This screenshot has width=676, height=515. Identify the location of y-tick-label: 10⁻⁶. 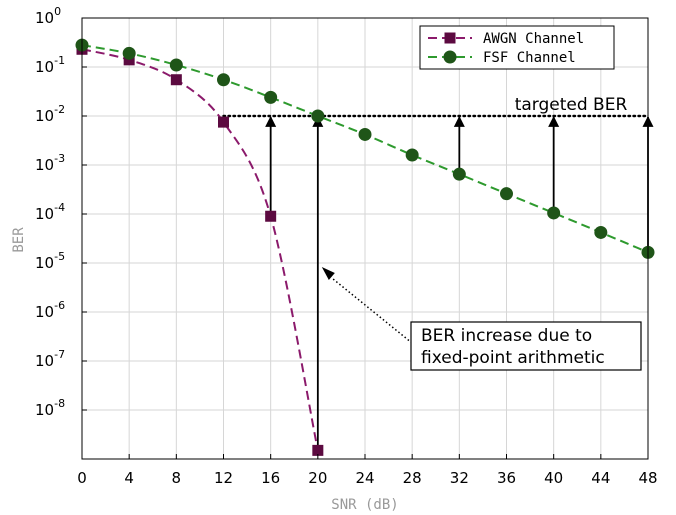
(50, 310).